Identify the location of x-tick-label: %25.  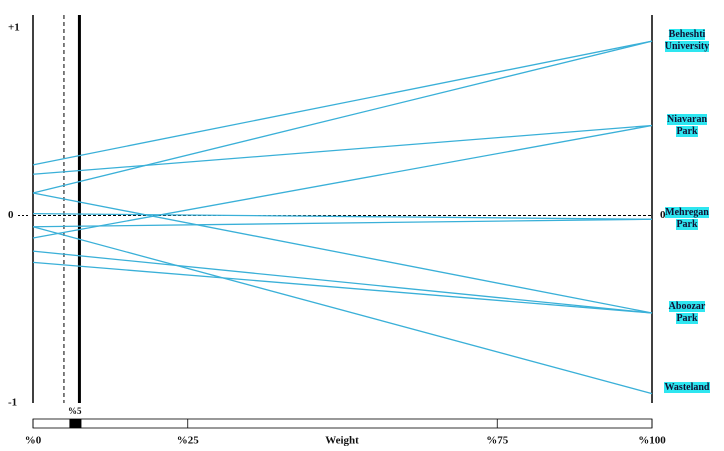
(188, 441).